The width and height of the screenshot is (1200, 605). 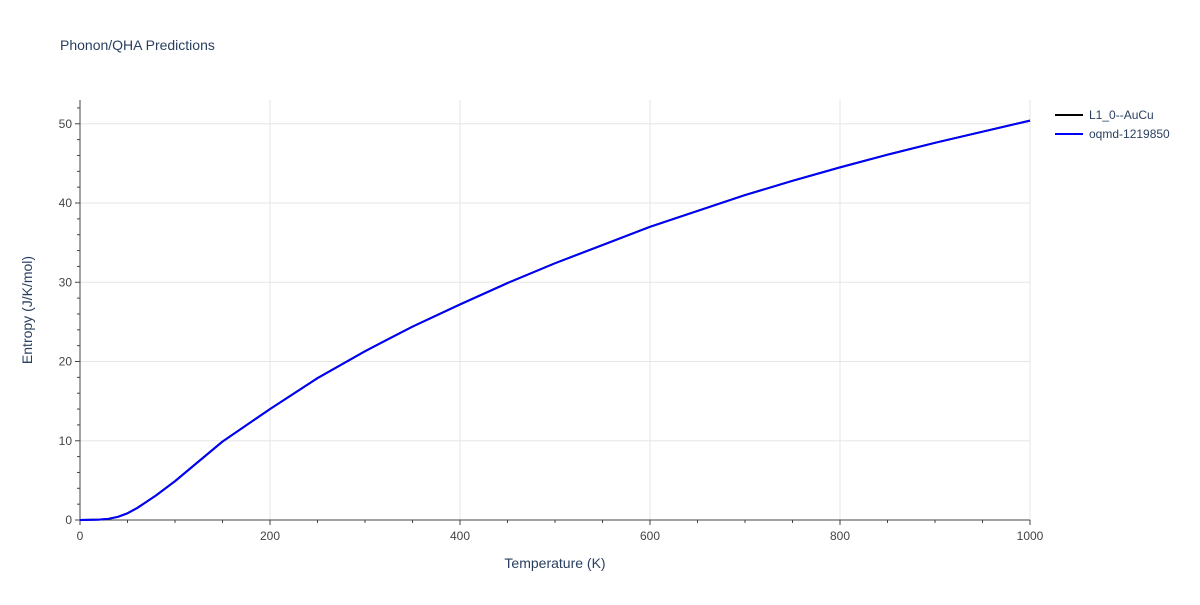 I want to click on y-tick-label: 20, so click(x=66, y=362).